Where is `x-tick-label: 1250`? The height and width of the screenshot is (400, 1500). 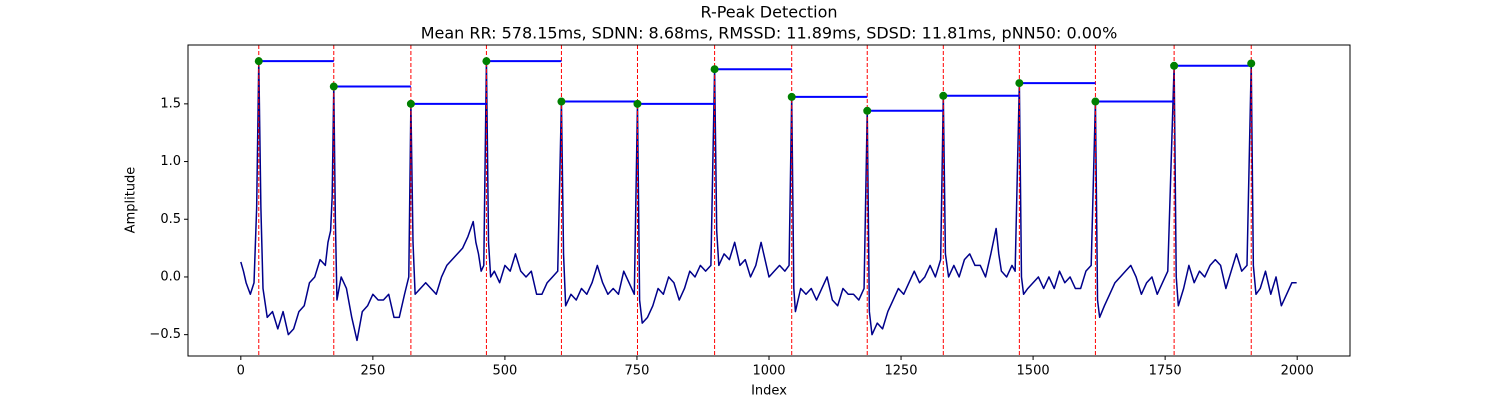
x-tick-label: 1250 is located at coordinates (900, 371).